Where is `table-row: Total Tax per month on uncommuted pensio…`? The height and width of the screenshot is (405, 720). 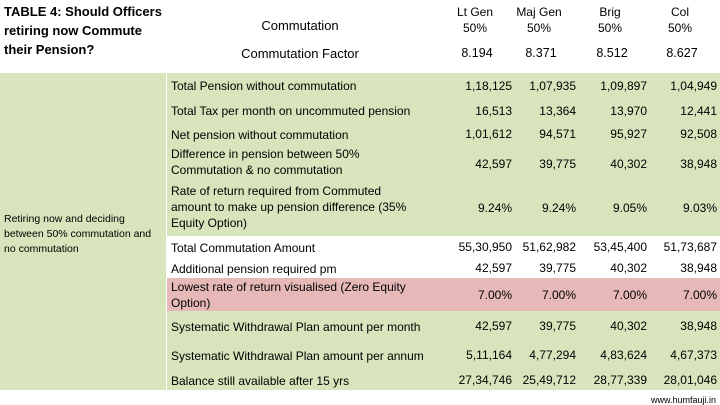 table-row: Total Tax per month on uncommuted pensio… is located at coordinates (443, 111).